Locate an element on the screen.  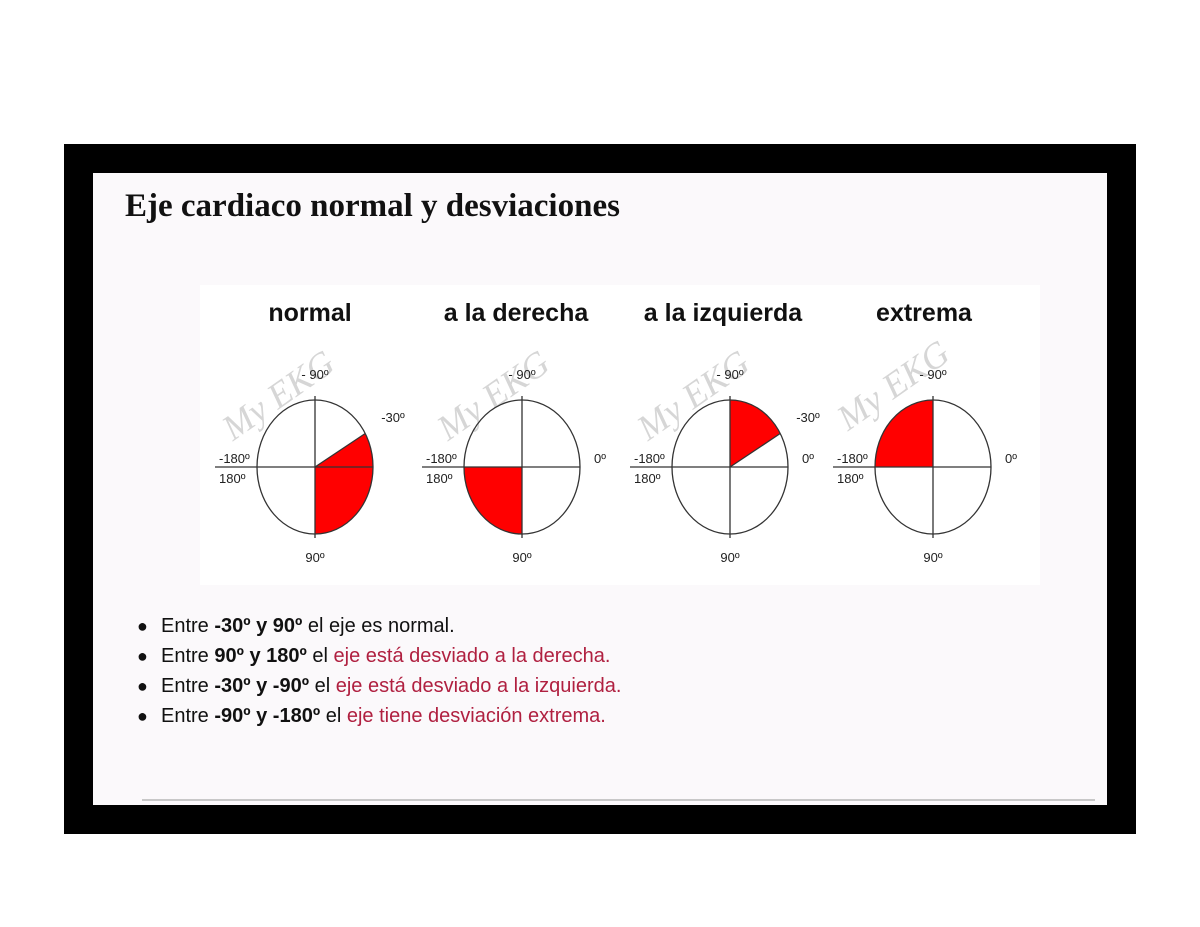
rule-item: ● Entre -30º y 90º el eje es normal. is located at coordinates (379, 626).